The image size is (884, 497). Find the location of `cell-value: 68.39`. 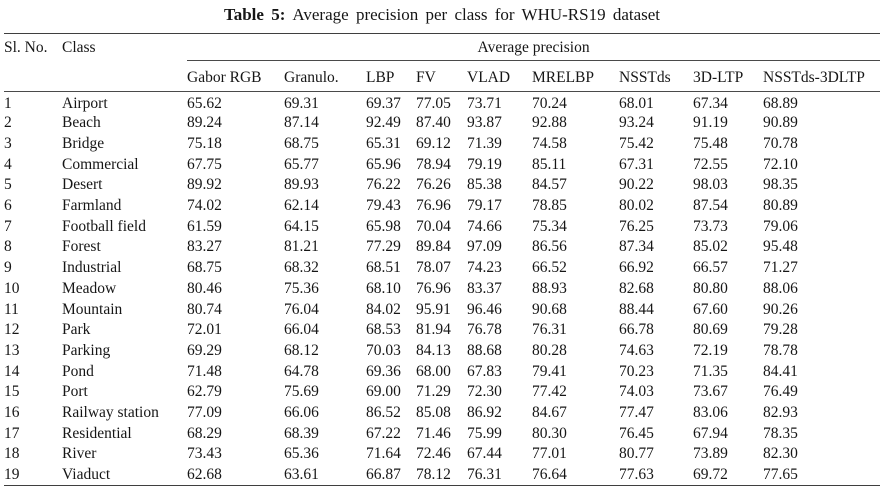

cell-value: 68.39 is located at coordinates (301, 433).